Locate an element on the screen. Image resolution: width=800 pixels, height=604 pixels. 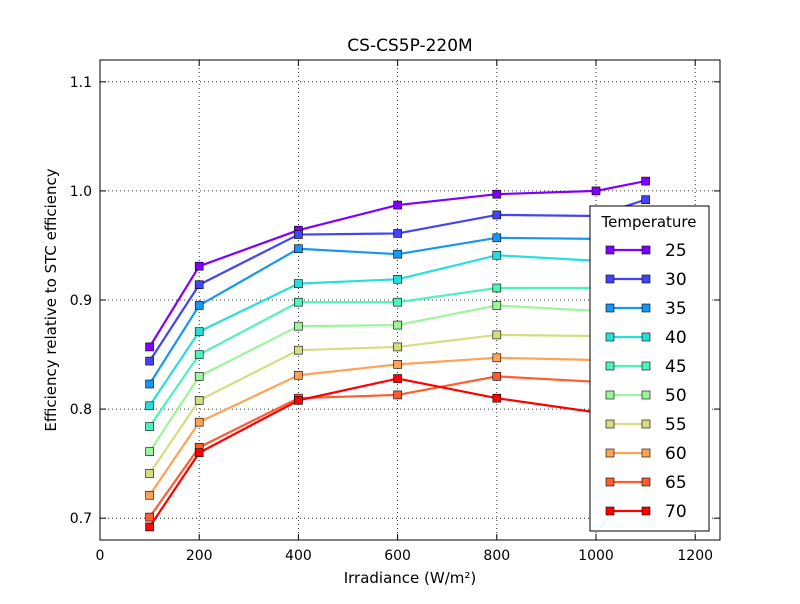
legend-item: 70 is located at coordinates (646, 512).